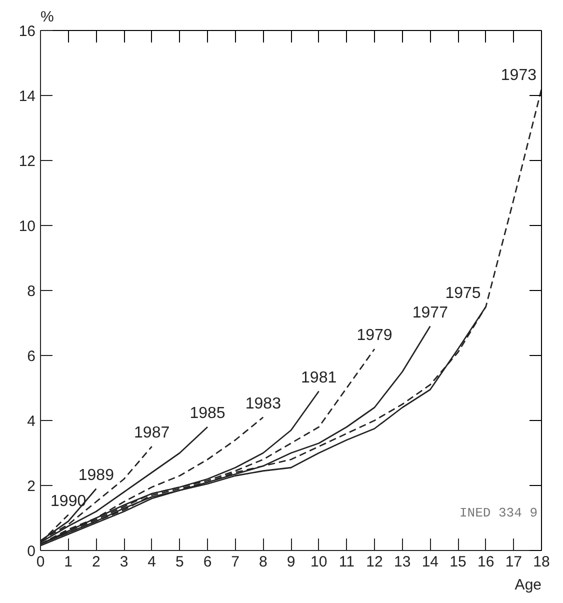 This screenshot has width=563, height=603. I want to click on x-tick-label: 18, so click(541, 562).